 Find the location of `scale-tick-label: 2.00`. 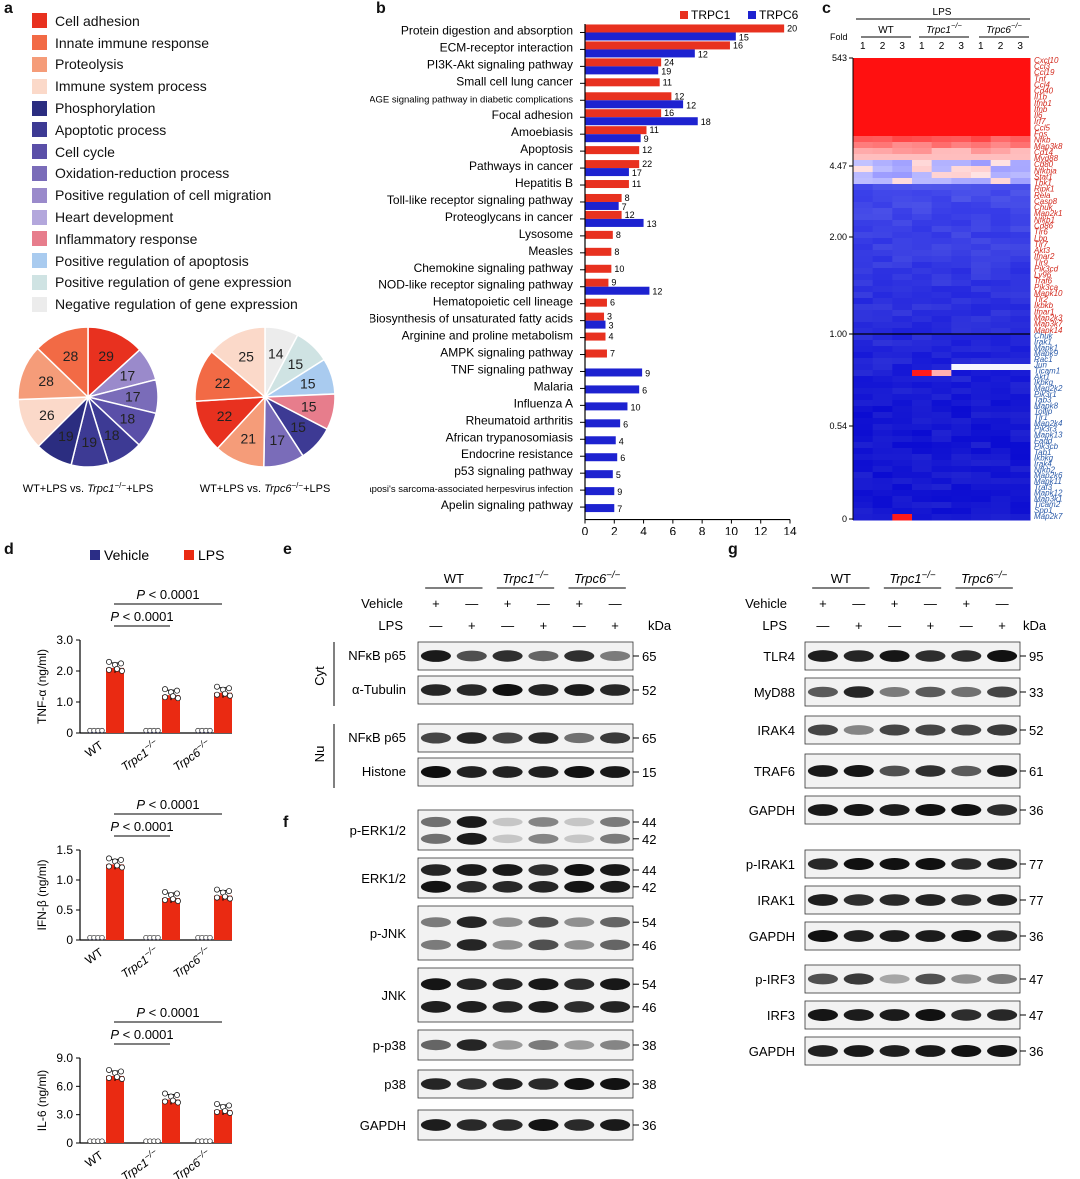

scale-tick-label: 2.00 is located at coordinates (838, 237).